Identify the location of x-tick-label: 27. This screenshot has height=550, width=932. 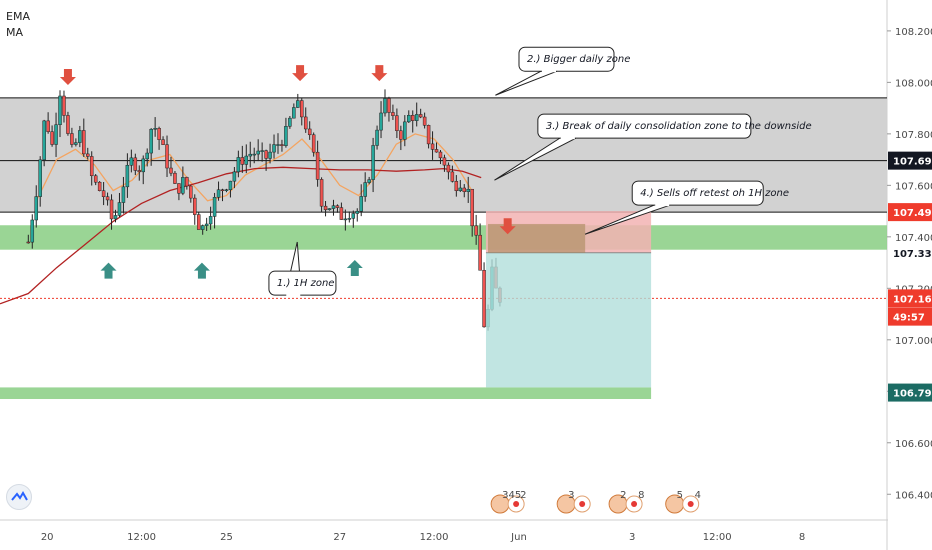
(339, 537).